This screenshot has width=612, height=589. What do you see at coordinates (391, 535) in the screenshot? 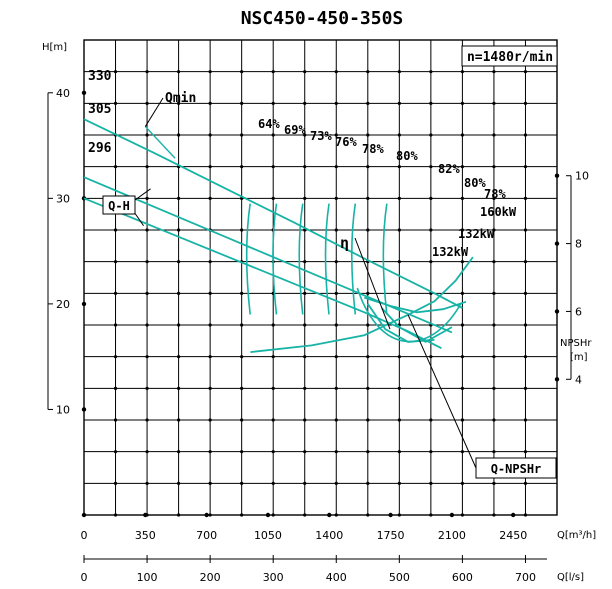
I see `flow-m3h-tick-label: 1750` at bounding box center [391, 535].